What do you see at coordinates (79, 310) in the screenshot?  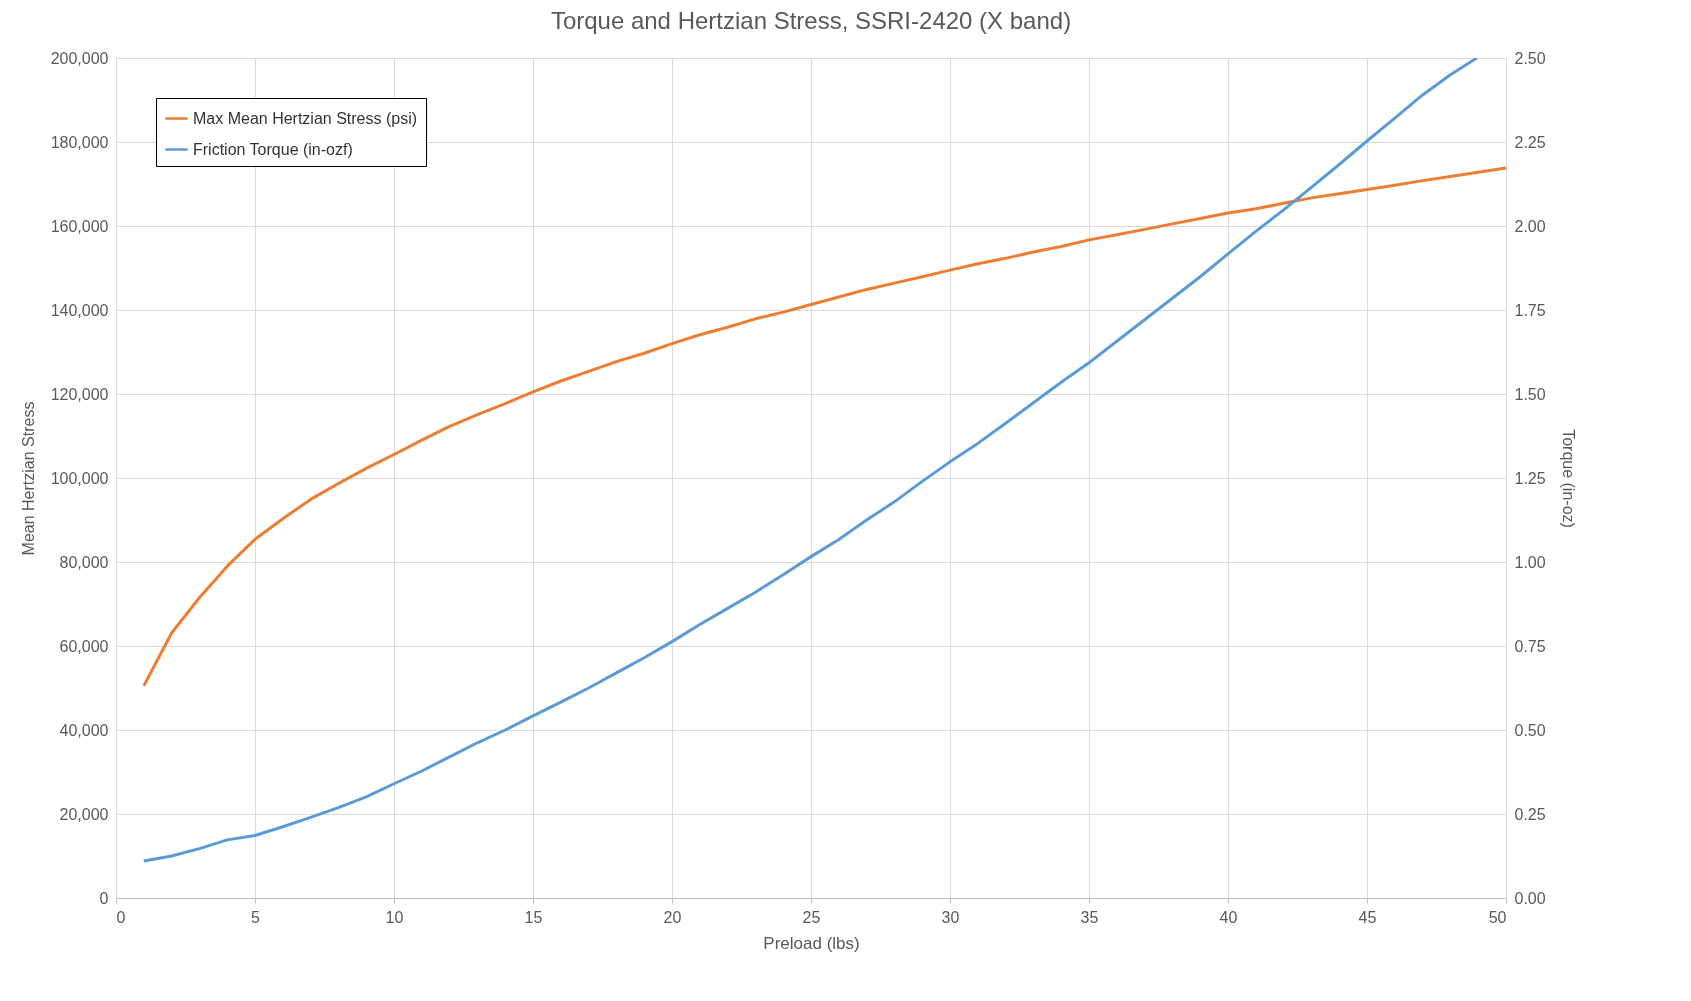 I see `y-tick-label: 140,000` at bounding box center [79, 310].